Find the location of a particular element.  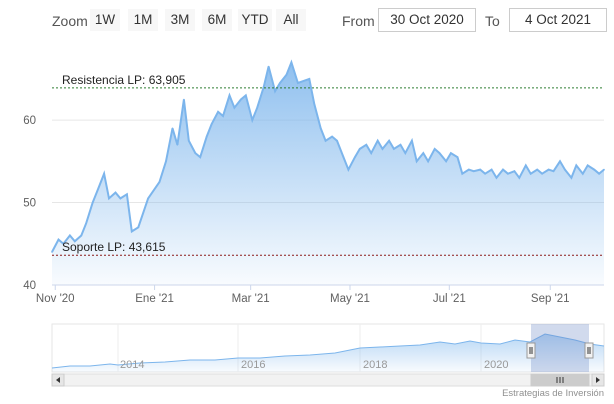

range-button-6m: 6M is located at coordinates (217, 20).